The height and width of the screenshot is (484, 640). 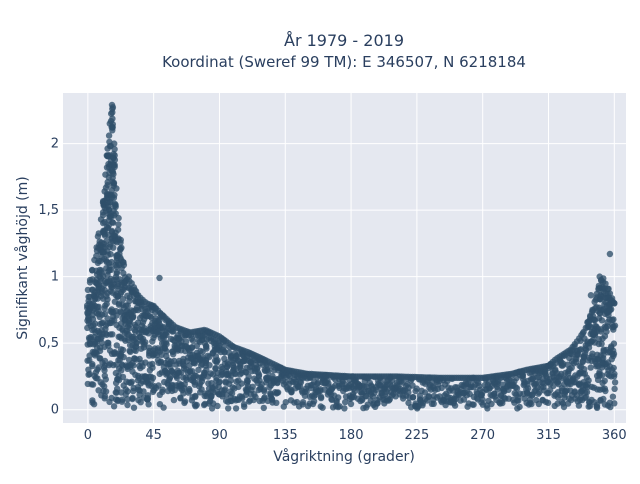 What do you see at coordinates (153, 435) in the screenshot?
I see `x-tick-label: 45` at bounding box center [153, 435].